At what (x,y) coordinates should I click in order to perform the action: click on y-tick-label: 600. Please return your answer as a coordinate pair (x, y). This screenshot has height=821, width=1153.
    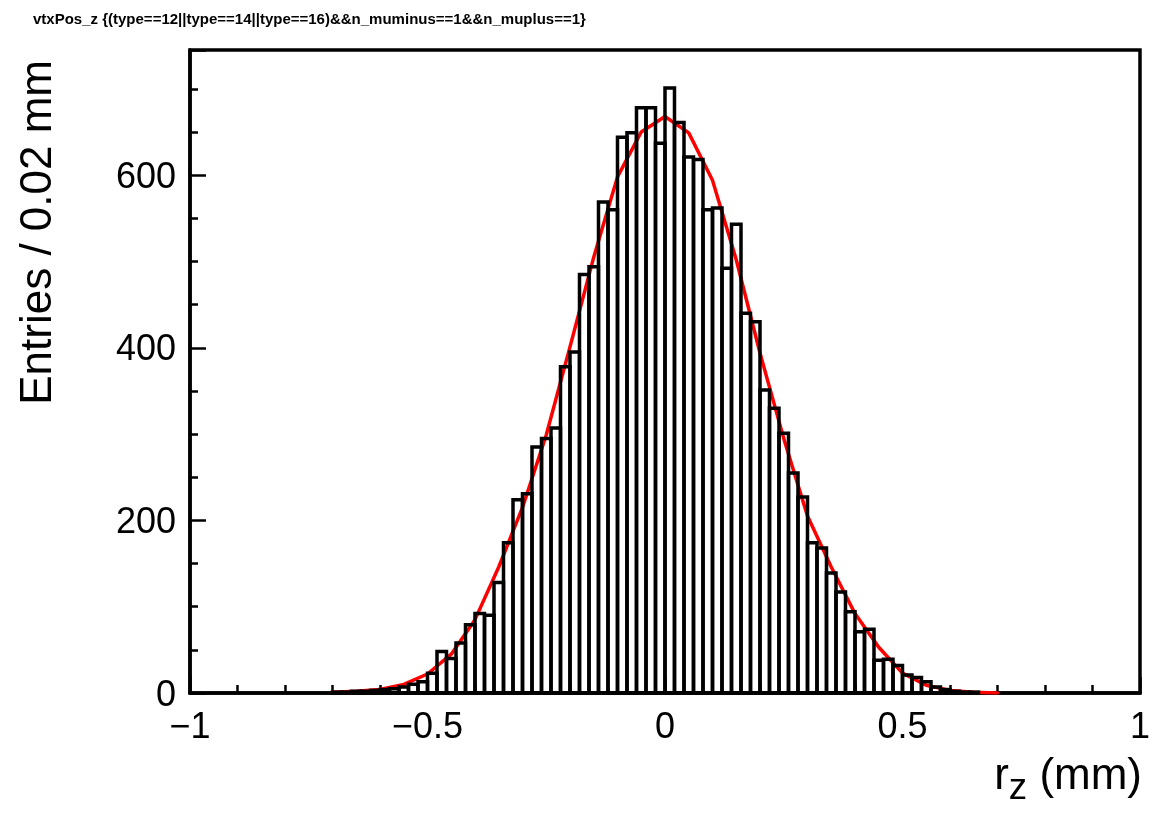
    Looking at the image, I should click on (145, 175).